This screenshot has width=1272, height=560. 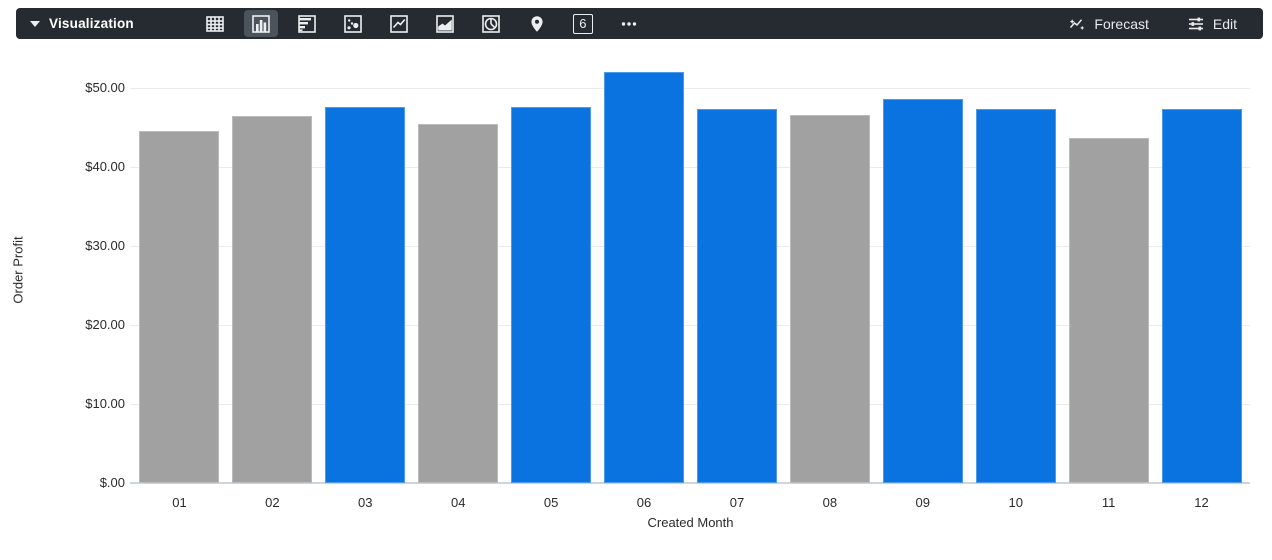 What do you see at coordinates (105, 403) in the screenshot?
I see `y-axis-tick-label: $10.00` at bounding box center [105, 403].